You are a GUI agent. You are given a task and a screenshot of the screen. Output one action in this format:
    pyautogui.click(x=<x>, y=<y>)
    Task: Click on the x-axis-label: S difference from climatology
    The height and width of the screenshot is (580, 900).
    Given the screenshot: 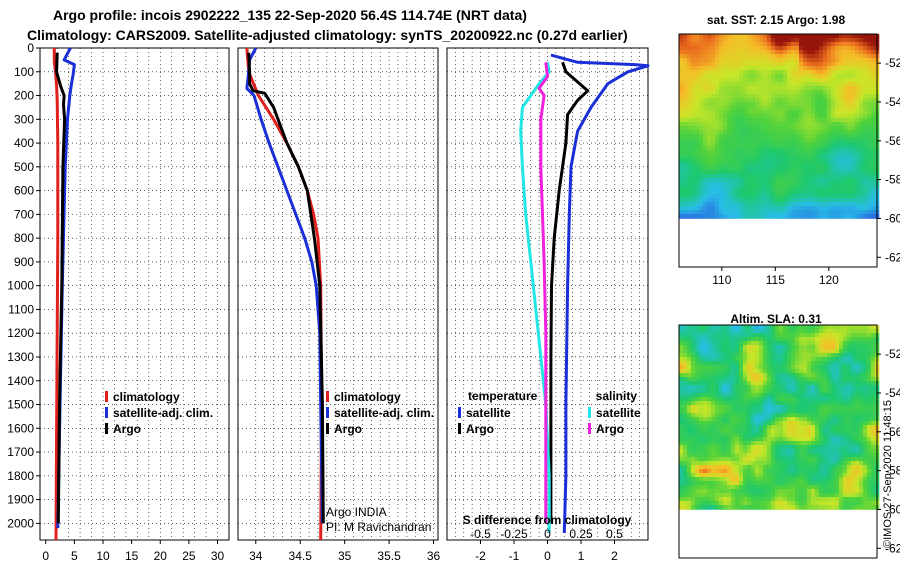 What is the action you would take?
    pyautogui.click(x=547, y=520)
    